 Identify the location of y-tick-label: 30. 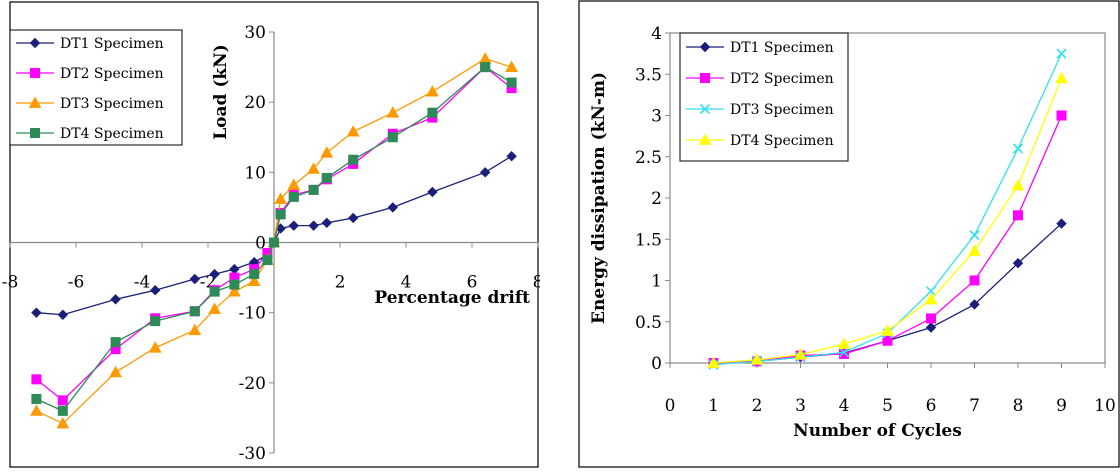
(255, 33).